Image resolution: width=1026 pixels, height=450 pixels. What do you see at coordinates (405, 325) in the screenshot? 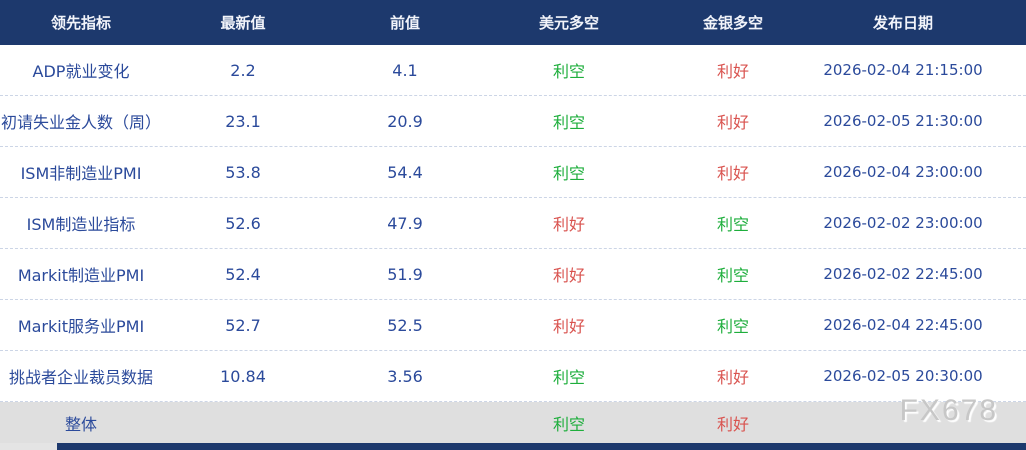
I see `previous-value-cell: 52.5` at bounding box center [405, 325].